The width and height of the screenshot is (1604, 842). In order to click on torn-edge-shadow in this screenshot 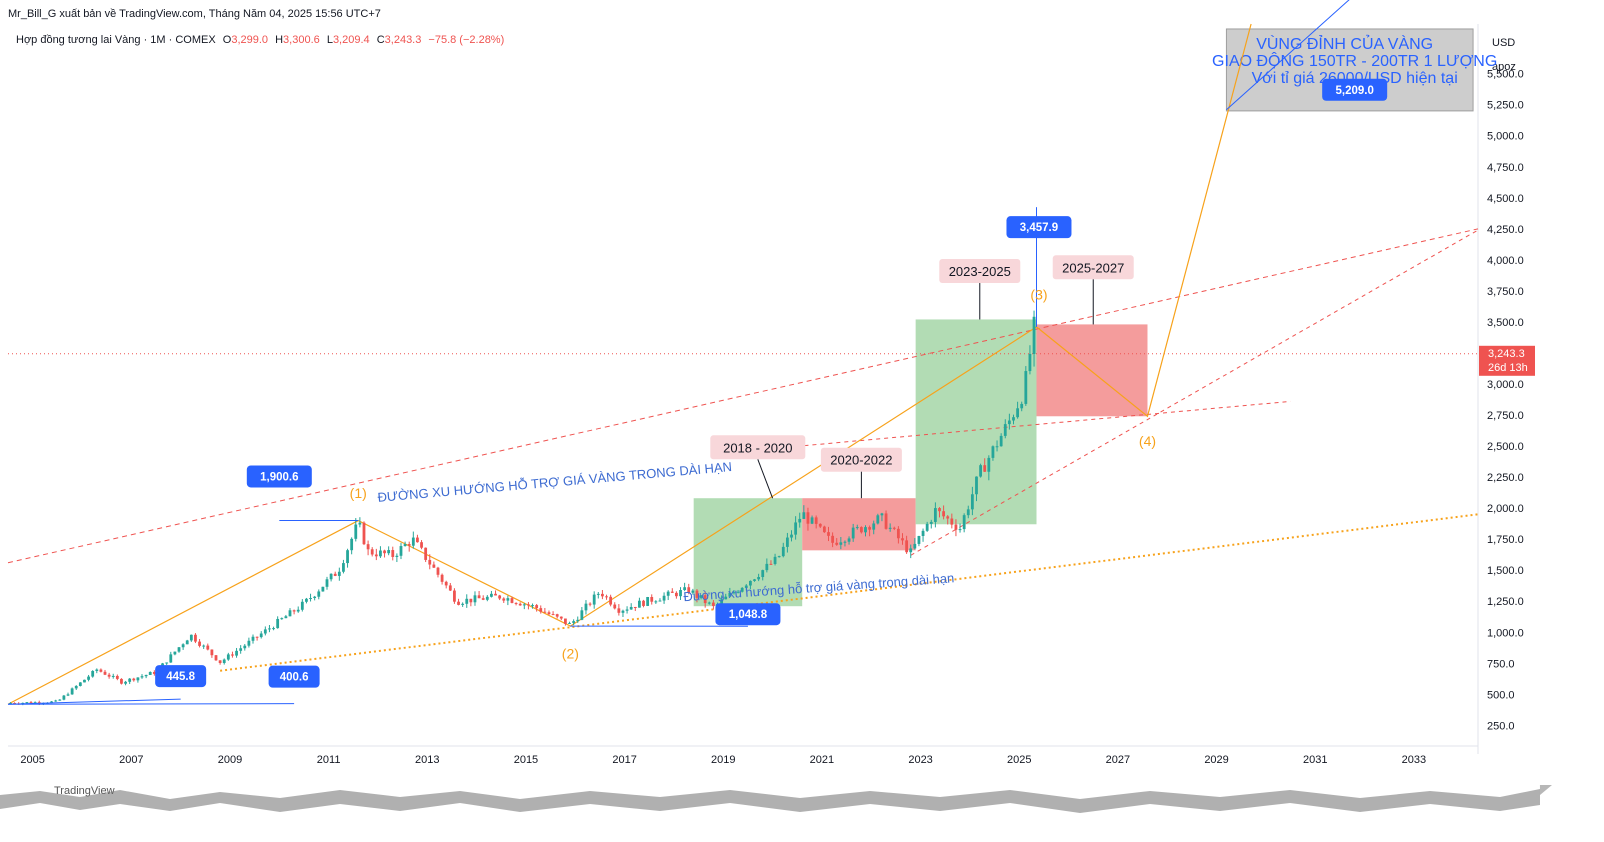, I will do `click(776, 799)`.